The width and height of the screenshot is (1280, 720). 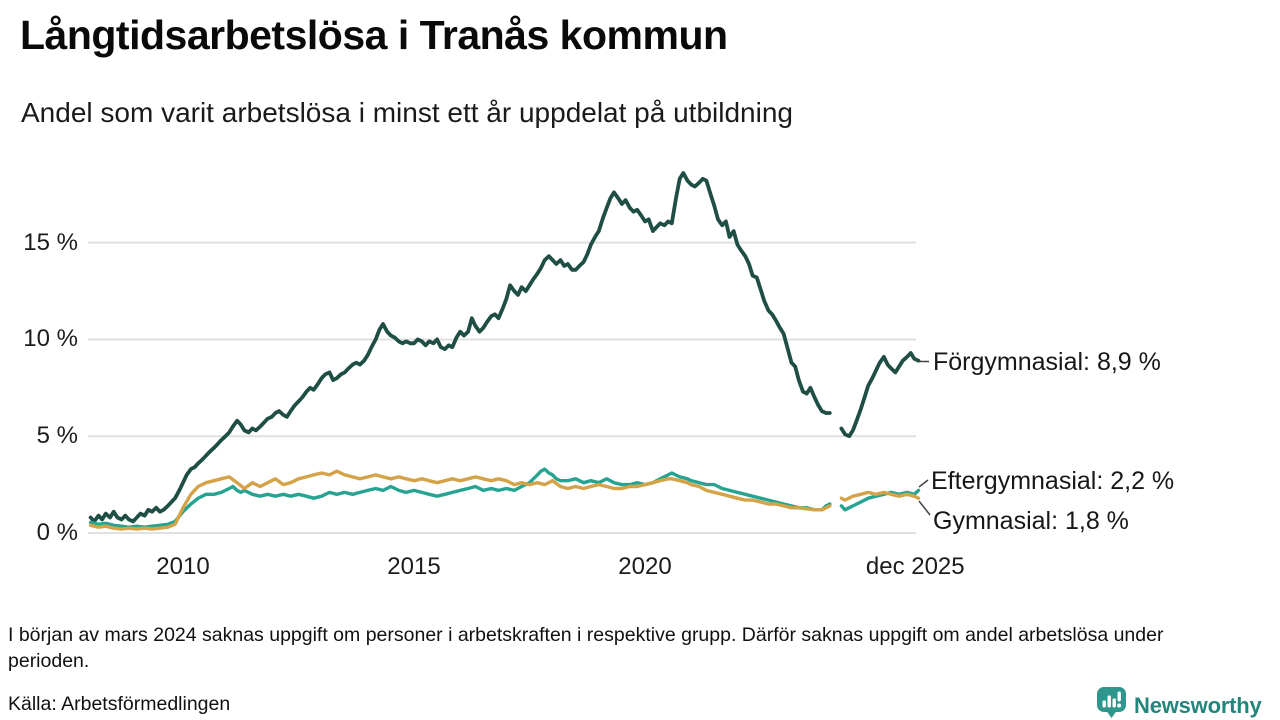 What do you see at coordinates (50, 242) in the screenshot?
I see `y-axis-tick-label: 15 %` at bounding box center [50, 242].